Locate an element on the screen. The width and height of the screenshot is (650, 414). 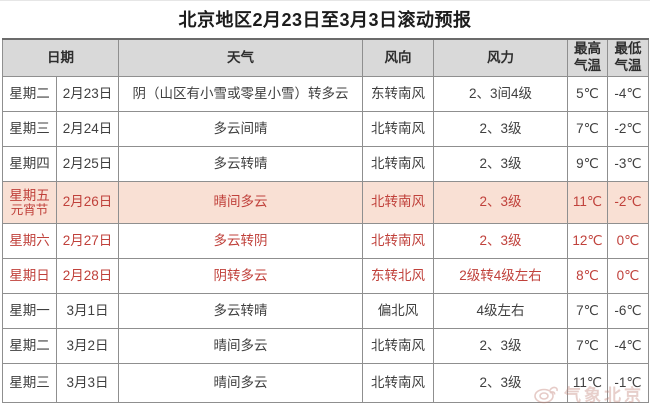
cell-weather: 多云转阴 is located at coordinates (240, 241).